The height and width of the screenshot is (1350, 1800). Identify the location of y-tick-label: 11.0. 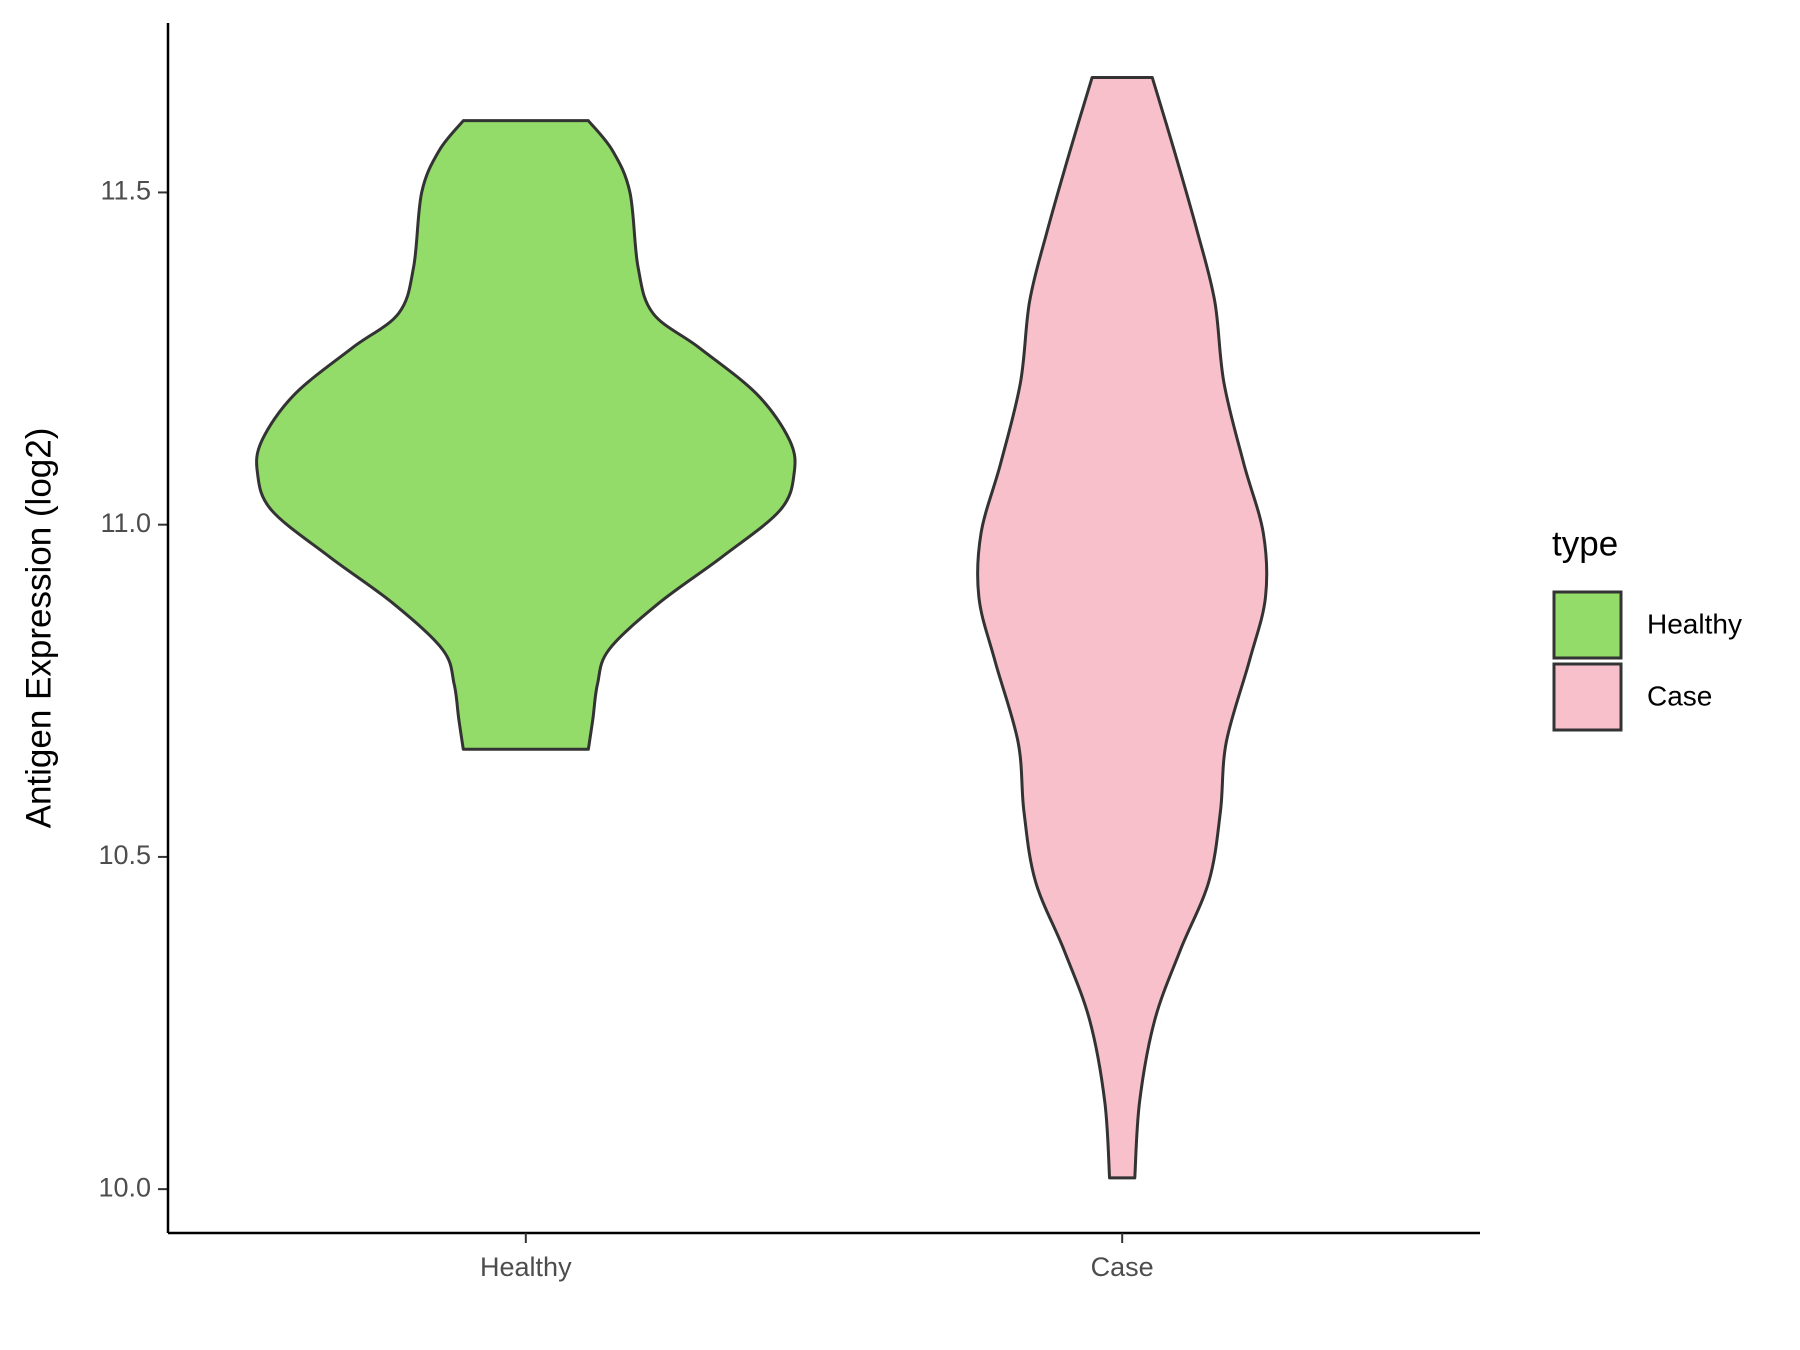
(125, 523).